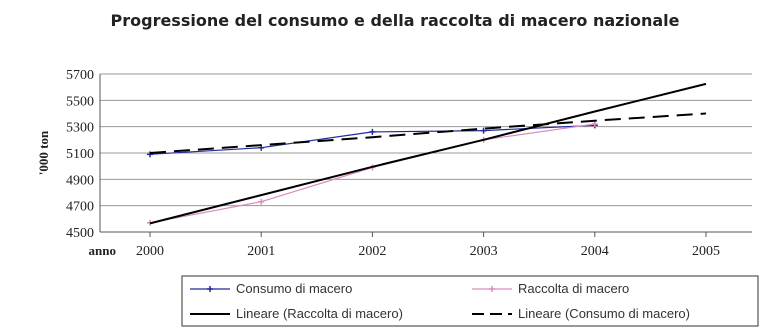 The width and height of the screenshot is (764, 331). What do you see at coordinates (319, 313) in the screenshot?
I see `legend-label: Lineare (Raccolta di macero)` at bounding box center [319, 313].